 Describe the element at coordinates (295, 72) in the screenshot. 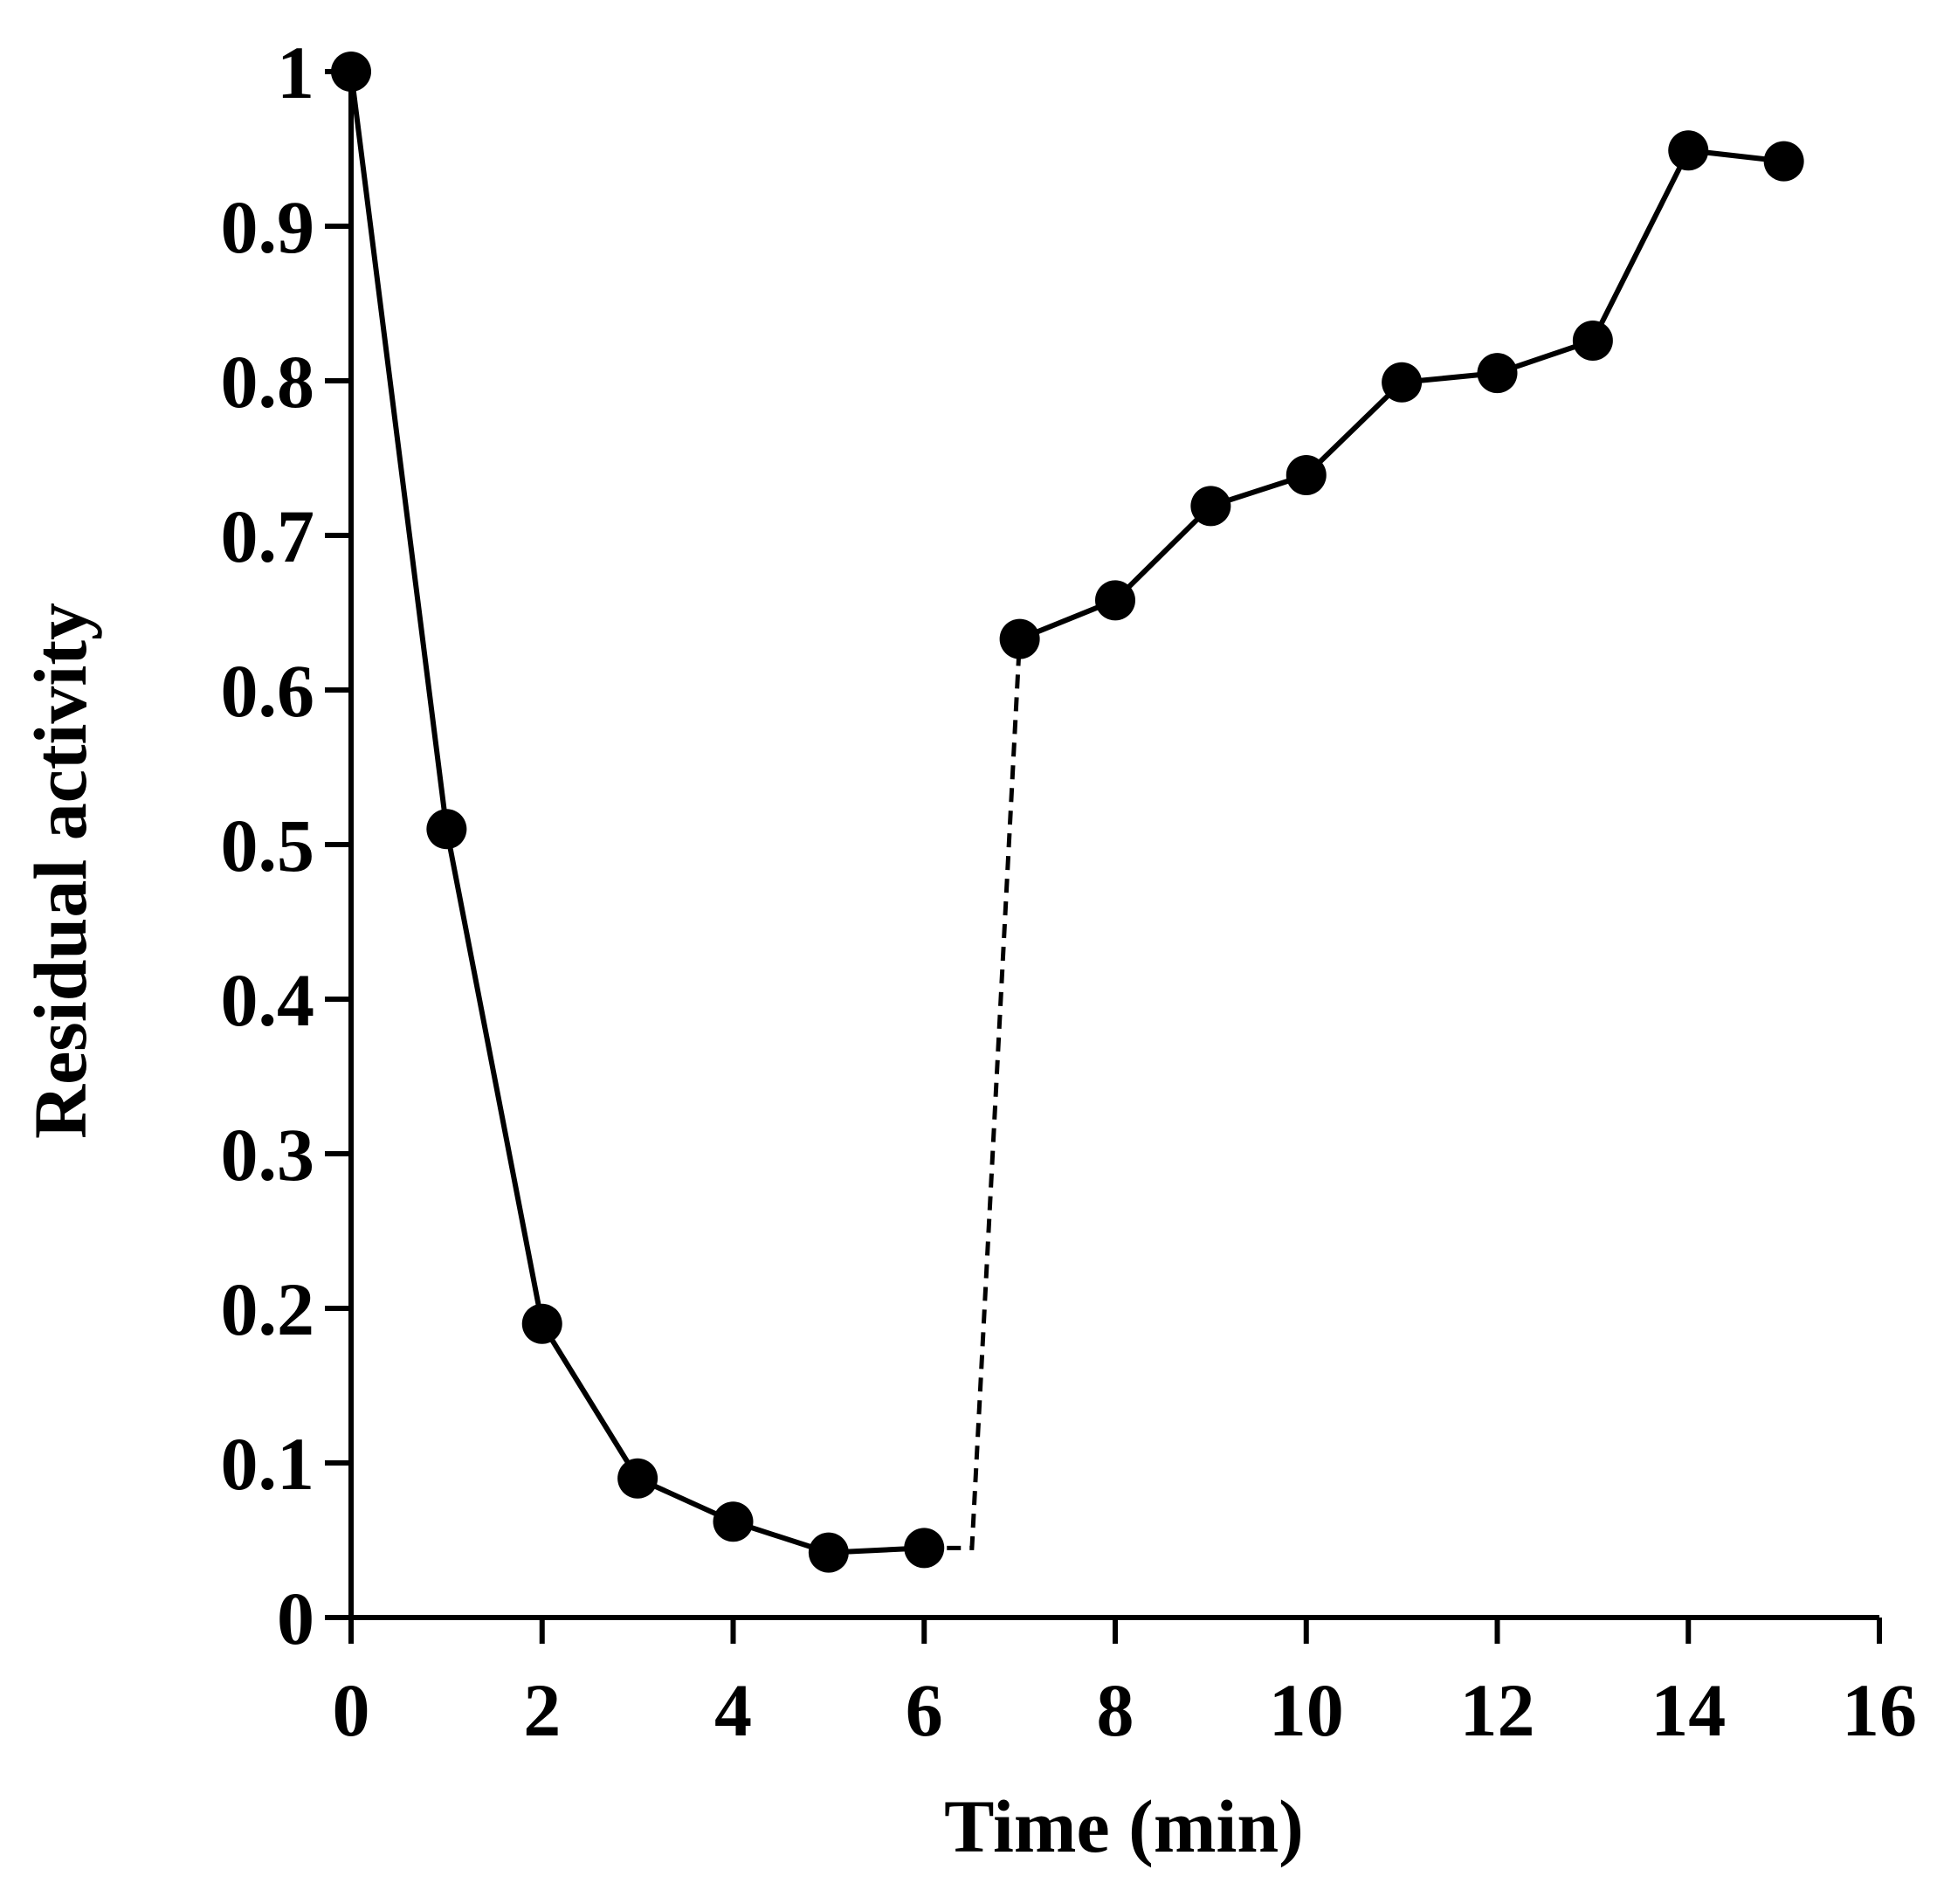

I see `y-tick-label: 1` at that location.